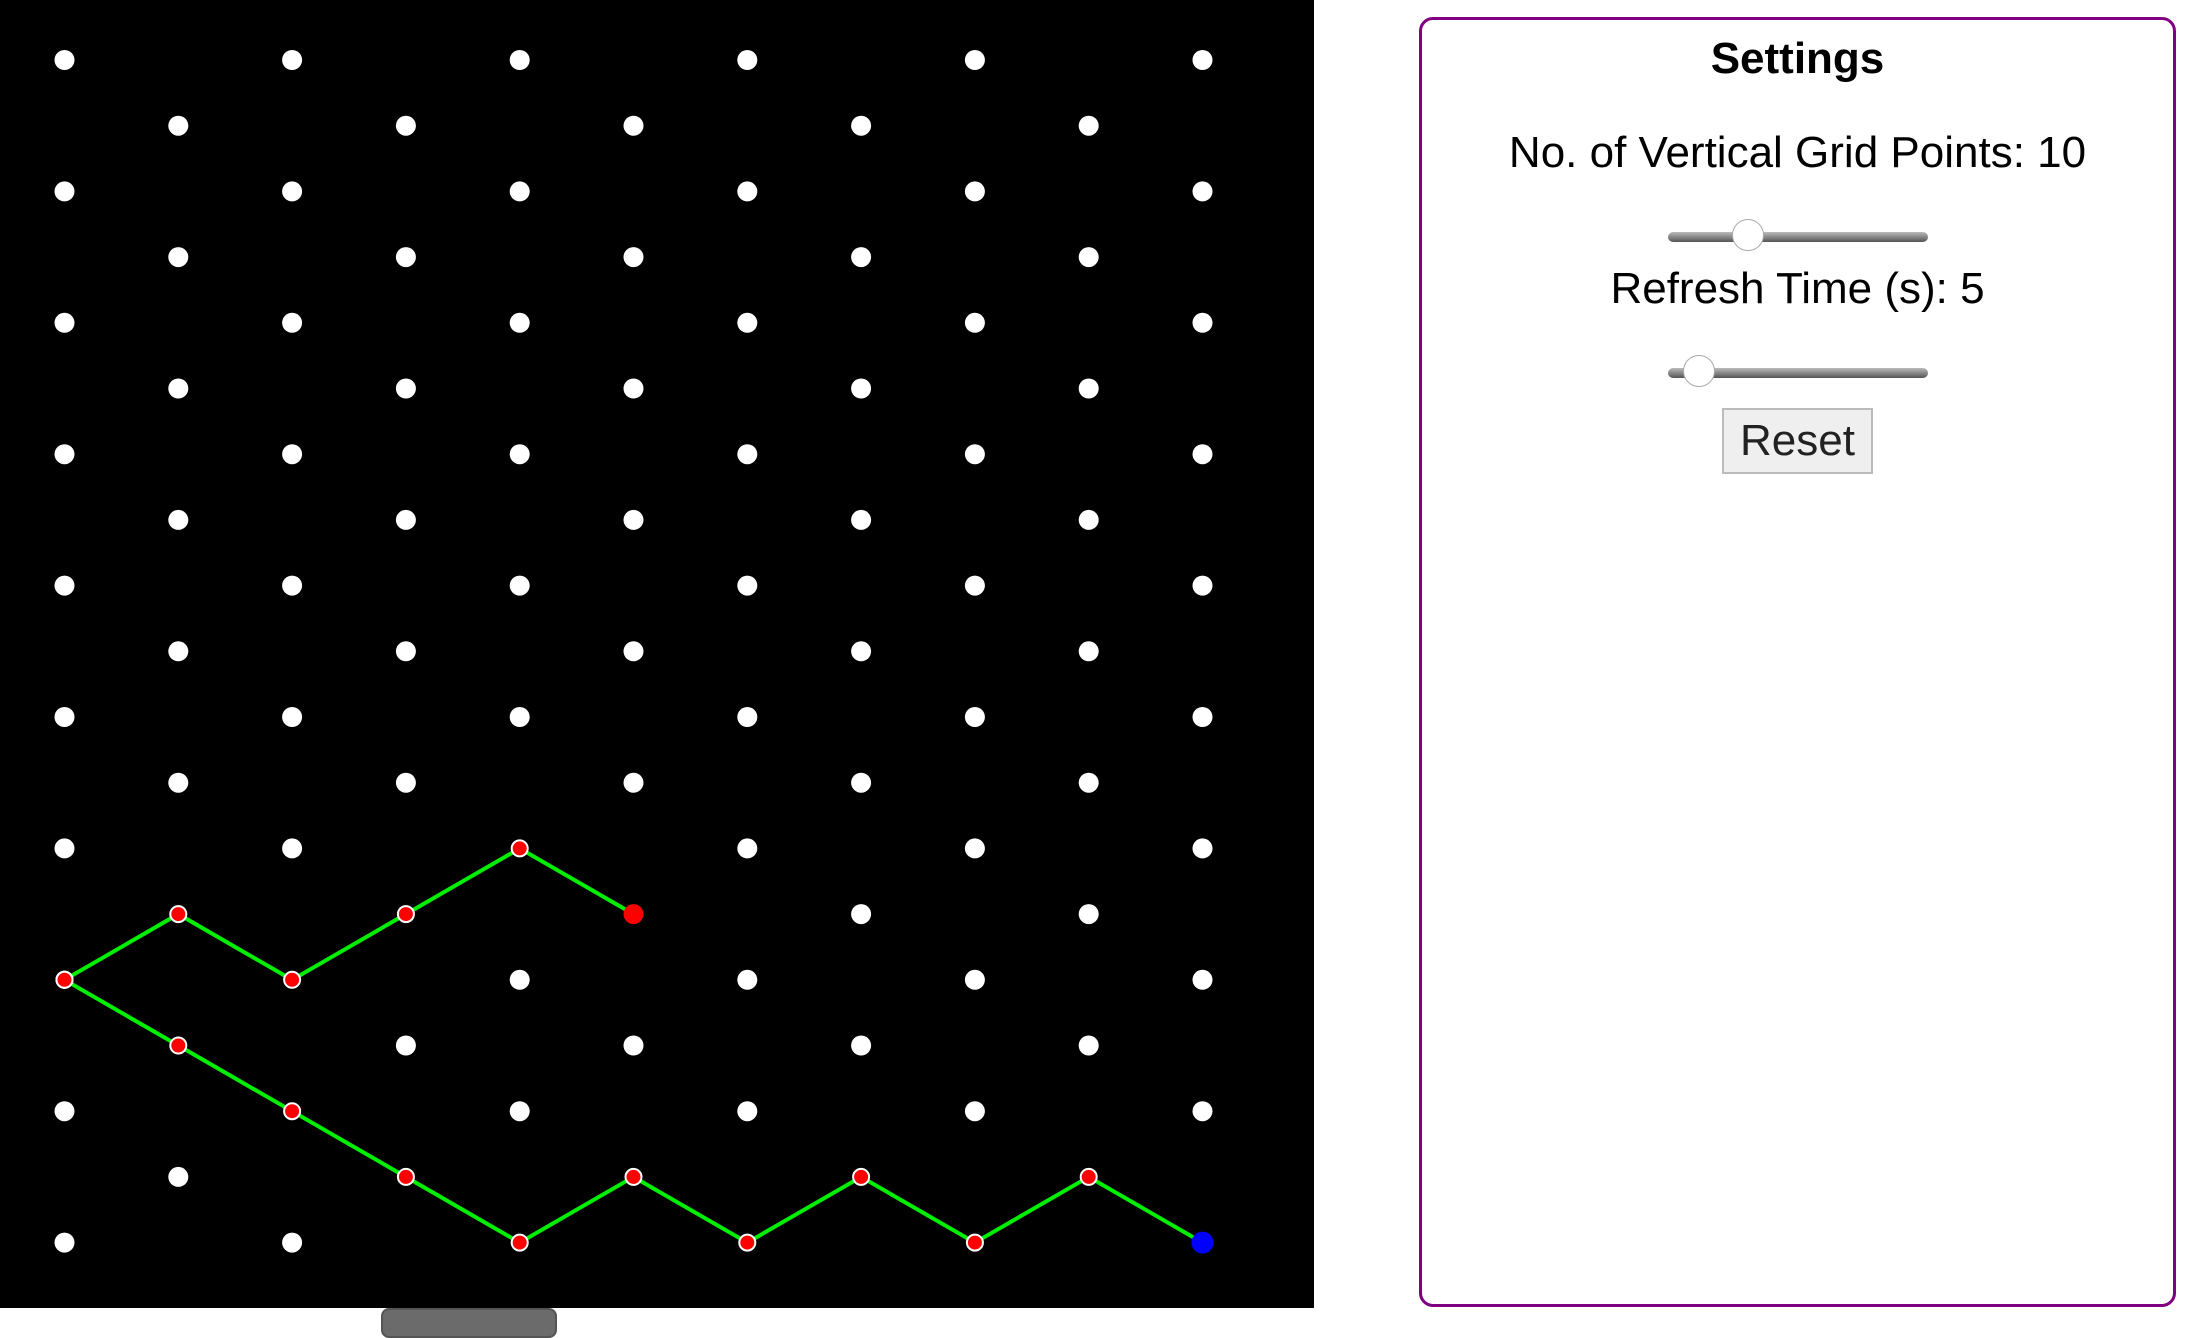 The height and width of the screenshot is (1338, 2198). What do you see at coordinates (64, 979) in the screenshot?
I see `path-start-node` at bounding box center [64, 979].